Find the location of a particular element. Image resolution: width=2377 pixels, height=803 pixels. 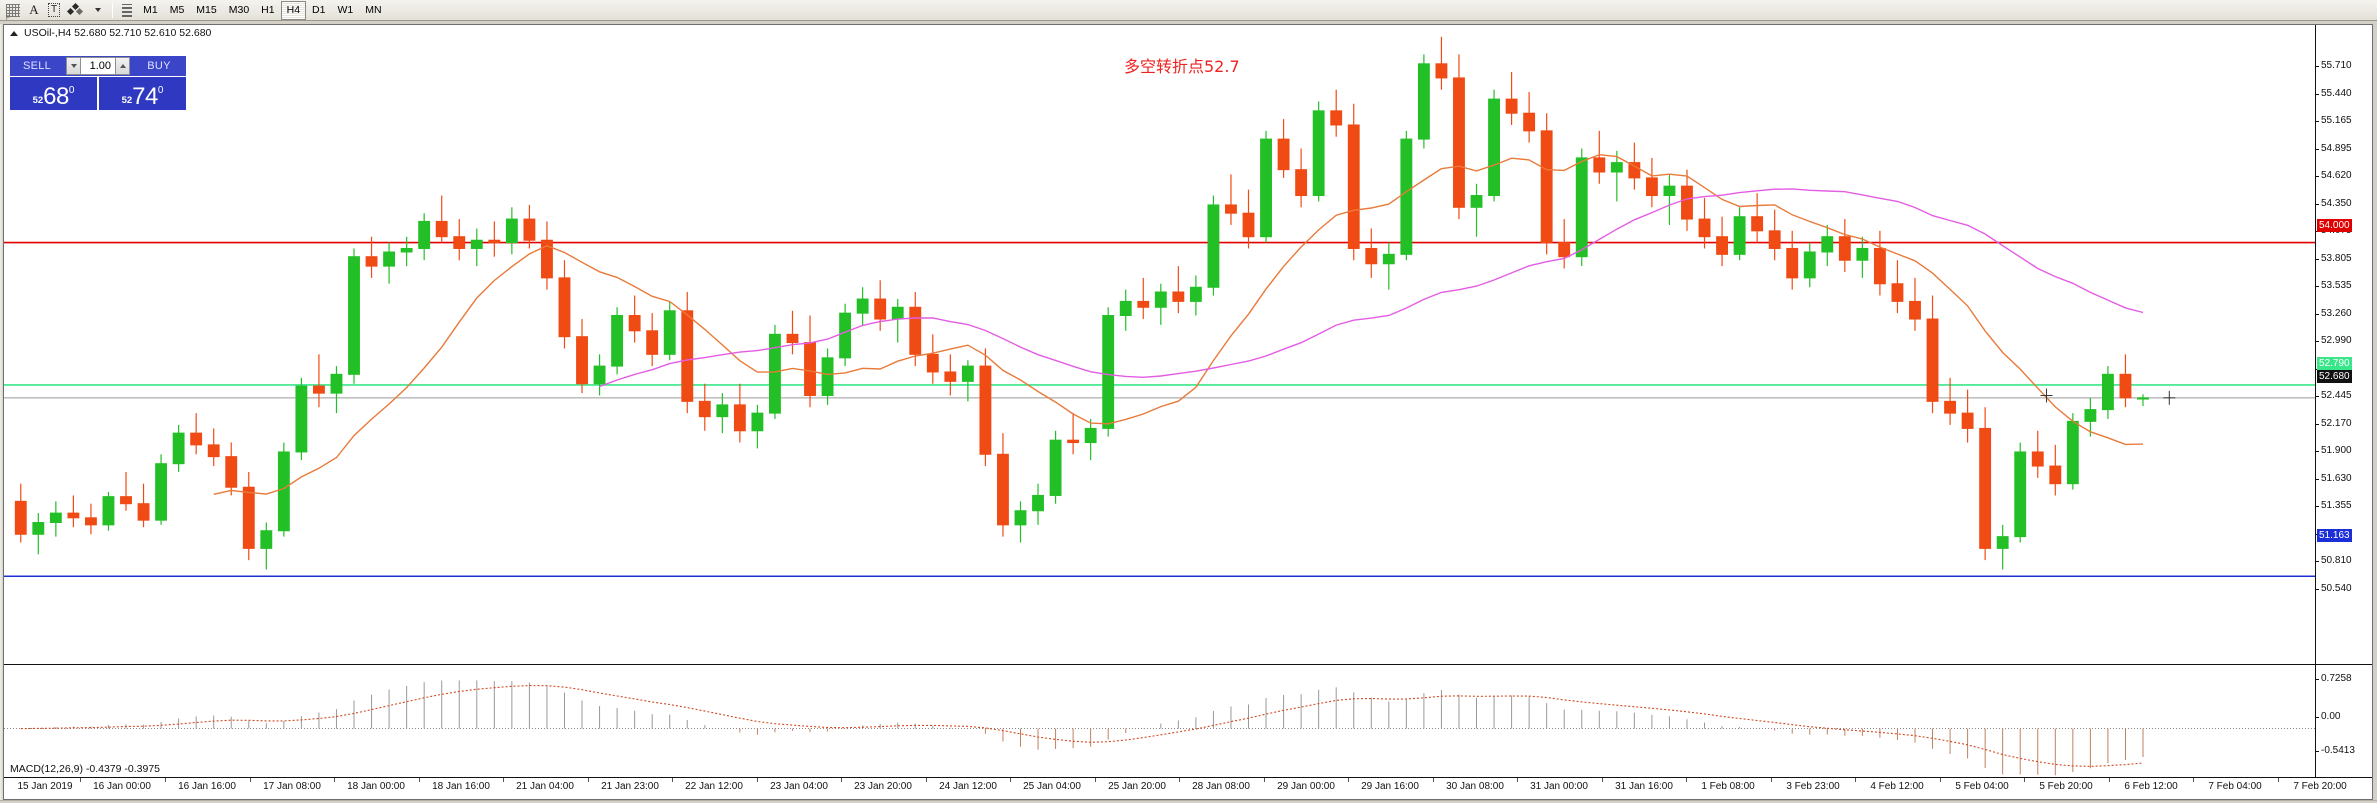

resistance-level-badge: 54.000 is located at coordinates (2334, 225).